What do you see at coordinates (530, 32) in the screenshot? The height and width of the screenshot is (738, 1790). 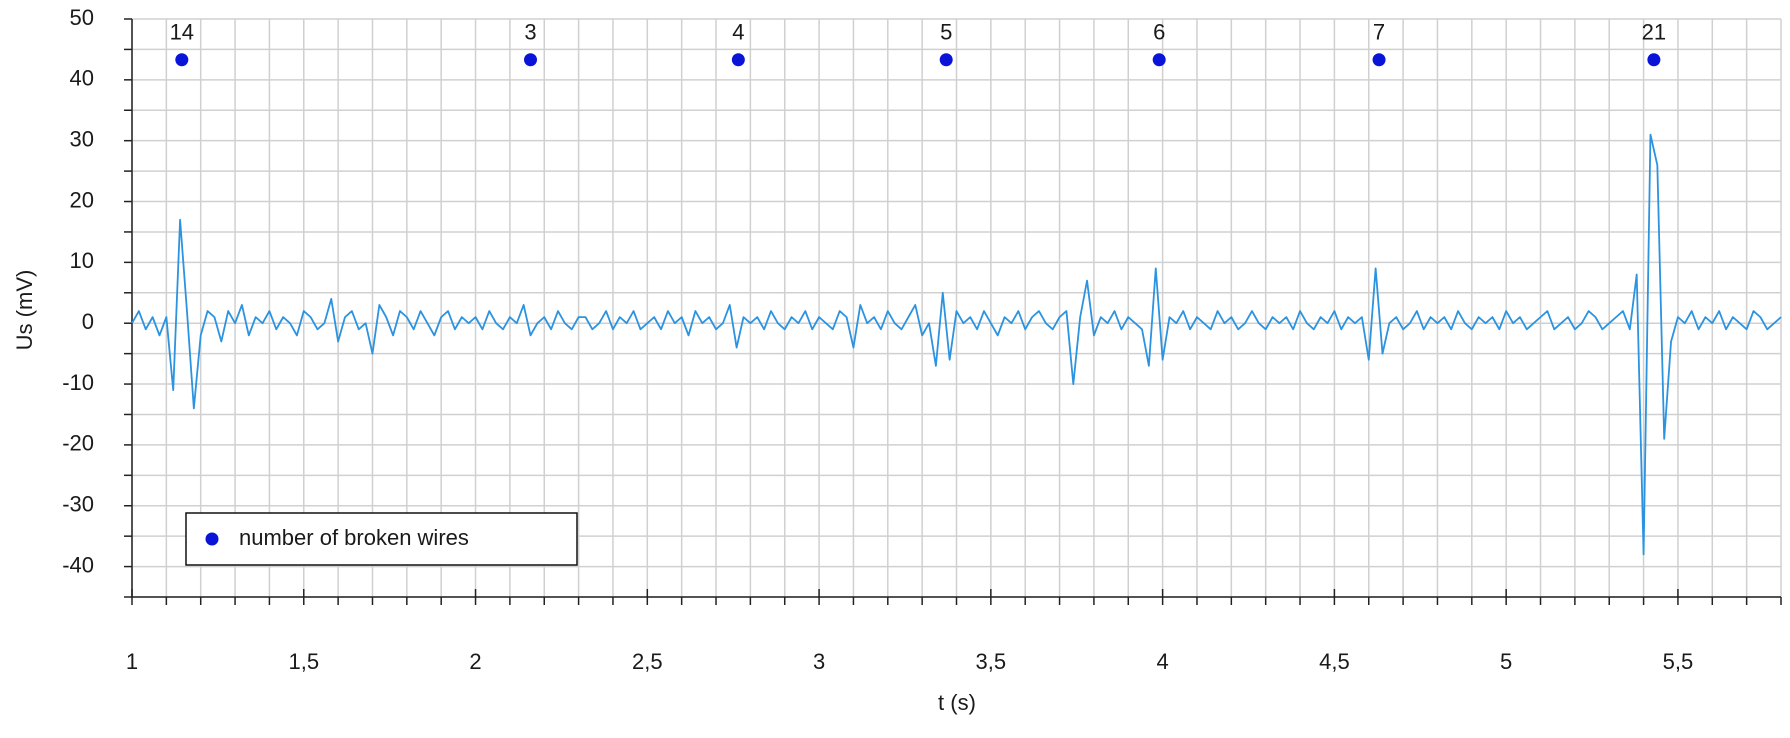 I see `data-label: 3` at bounding box center [530, 32].